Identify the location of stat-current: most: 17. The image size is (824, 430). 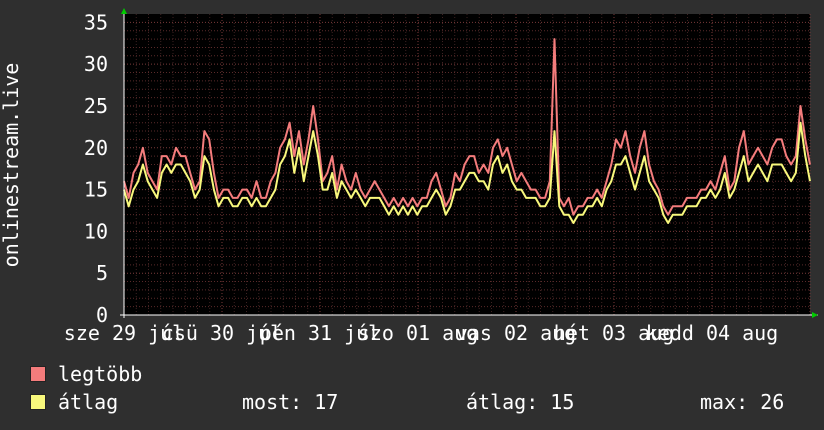
(290, 402).